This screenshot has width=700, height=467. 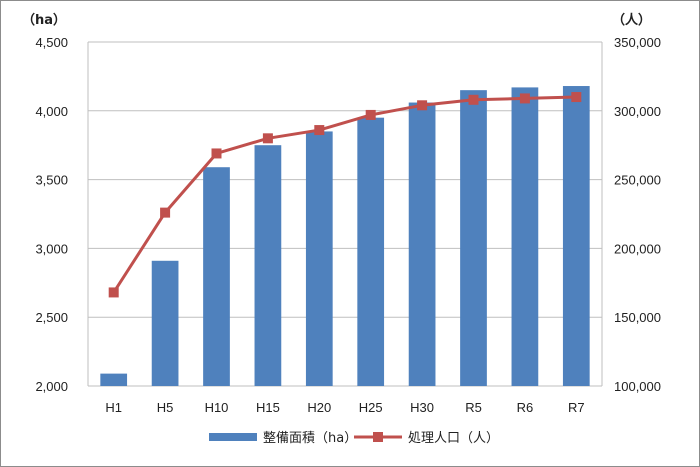 I want to click on x-tick-label: R7, so click(x=576, y=407).